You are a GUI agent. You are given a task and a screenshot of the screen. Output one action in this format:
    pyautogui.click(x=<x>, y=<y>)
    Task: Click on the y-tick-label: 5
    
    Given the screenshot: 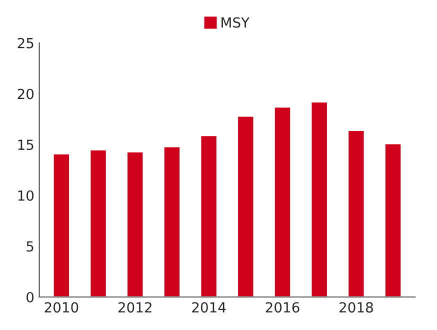 What is the action you would take?
    pyautogui.click(x=30, y=246)
    